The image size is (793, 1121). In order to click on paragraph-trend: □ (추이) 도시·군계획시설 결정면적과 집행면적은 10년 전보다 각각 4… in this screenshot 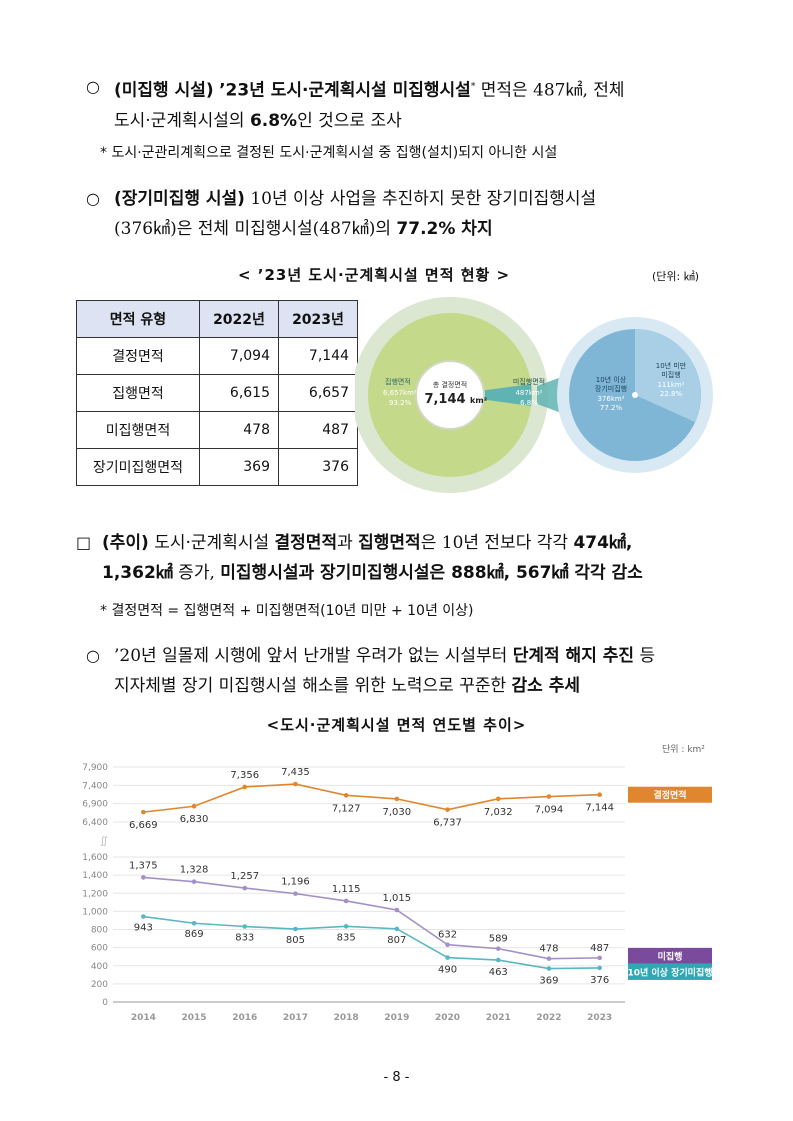, I will do `click(401, 558)`.